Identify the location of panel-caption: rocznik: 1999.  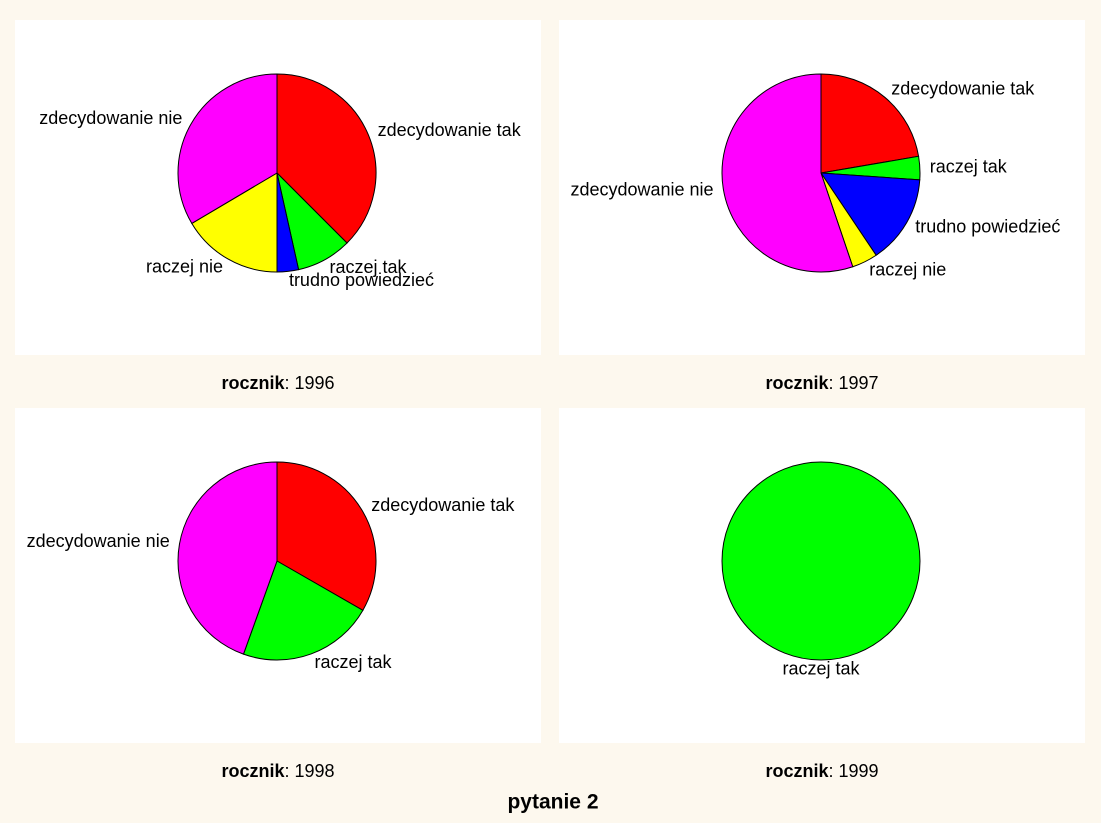
(821, 771).